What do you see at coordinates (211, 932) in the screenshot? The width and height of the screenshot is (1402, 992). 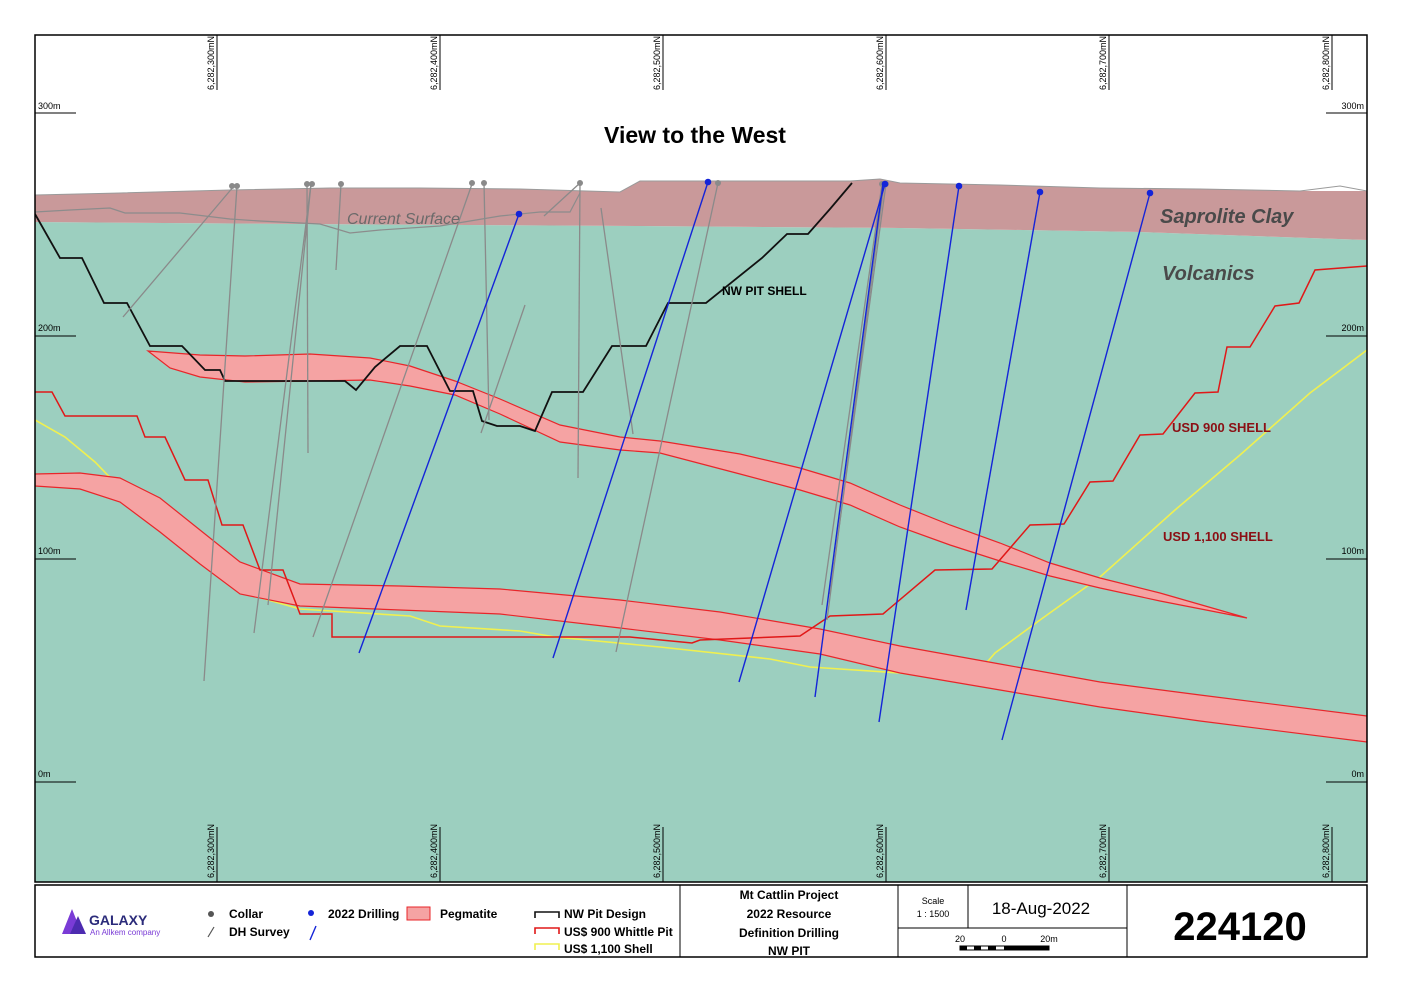 I see `dh-survey-symbol` at bounding box center [211, 932].